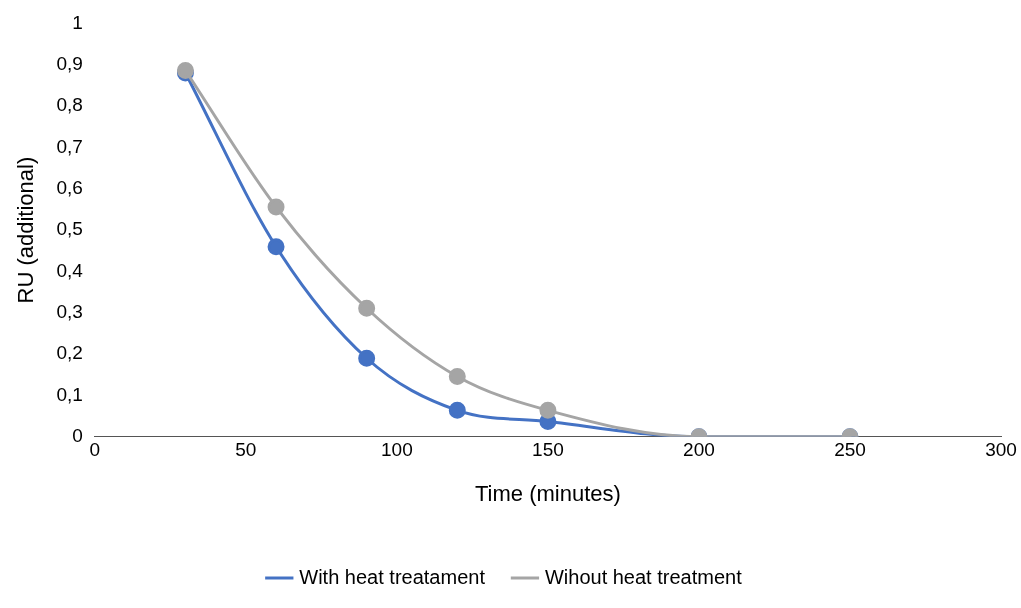  Describe the element at coordinates (397, 450) in the screenshot. I see `x-tick-label: 100` at that location.